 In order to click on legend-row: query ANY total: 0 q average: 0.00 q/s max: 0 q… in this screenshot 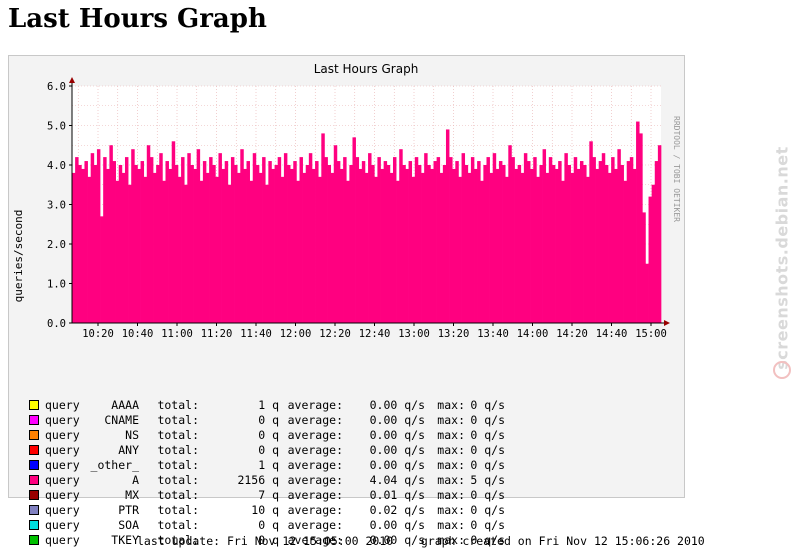, I will do `click(267, 449)`.